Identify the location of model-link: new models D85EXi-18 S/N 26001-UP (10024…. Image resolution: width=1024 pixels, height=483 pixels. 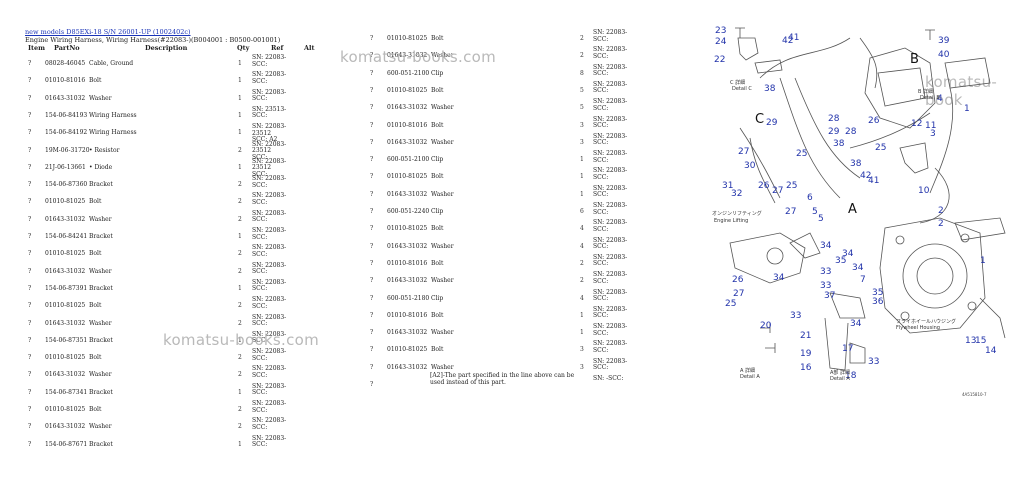
(108, 32).